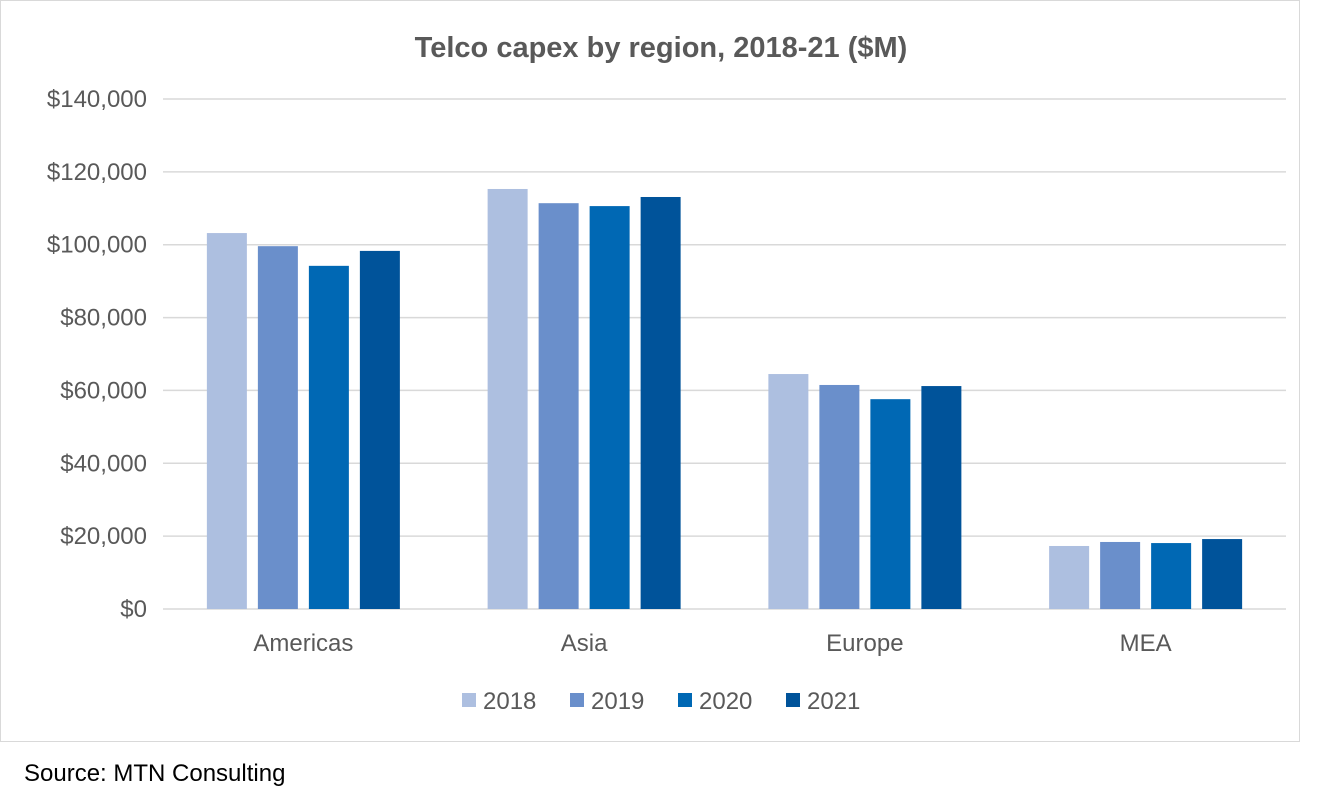  What do you see at coordinates (788, 491) in the screenshot?
I see `bar-europe-2018` at bounding box center [788, 491].